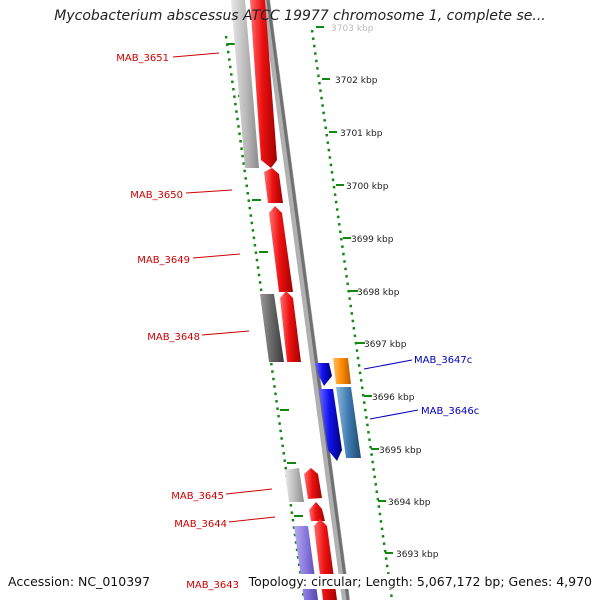 This screenshot has width=600, height=600. I want to click on gene-mab-3645-gray, so click(294, 485).